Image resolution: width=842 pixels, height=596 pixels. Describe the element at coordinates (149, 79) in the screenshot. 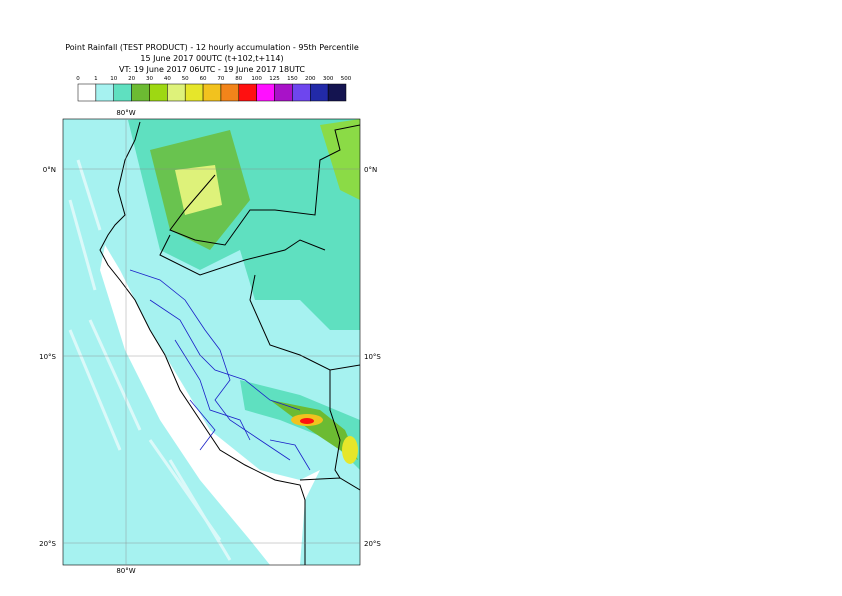

I see `colorbar-label: 30` at that location.